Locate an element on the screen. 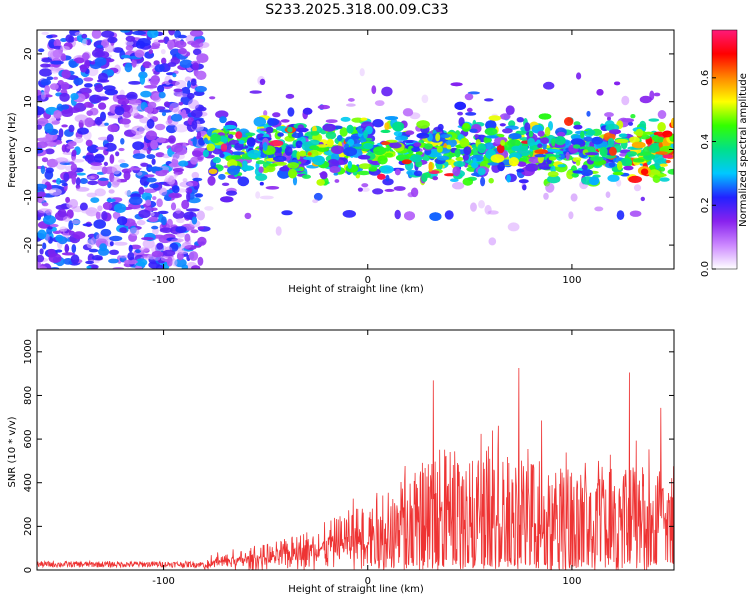 The image size is (750, 600). x-tick-label: 100 is located at coordinates (571, 581).